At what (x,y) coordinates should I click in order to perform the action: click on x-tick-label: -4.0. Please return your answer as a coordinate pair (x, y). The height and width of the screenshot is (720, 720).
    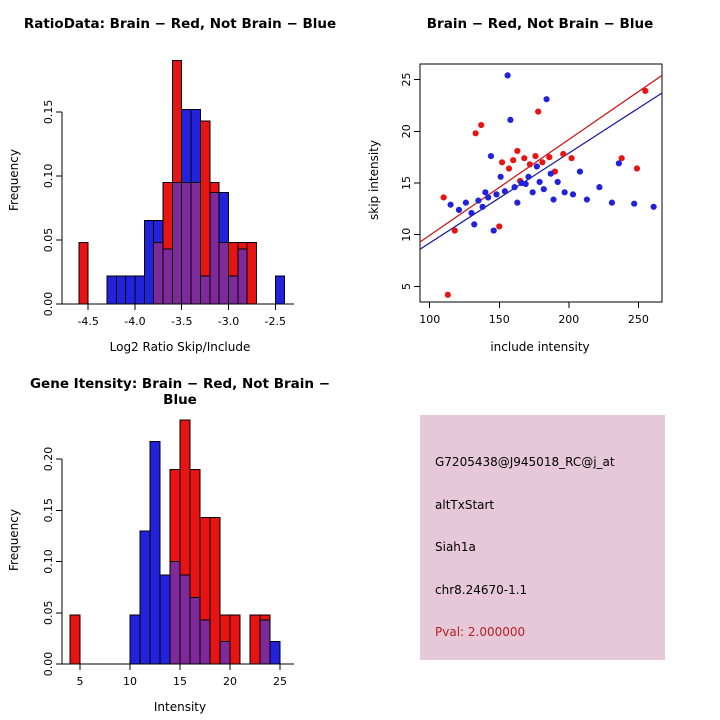
    Looking at the image, I should click on (134, 321).